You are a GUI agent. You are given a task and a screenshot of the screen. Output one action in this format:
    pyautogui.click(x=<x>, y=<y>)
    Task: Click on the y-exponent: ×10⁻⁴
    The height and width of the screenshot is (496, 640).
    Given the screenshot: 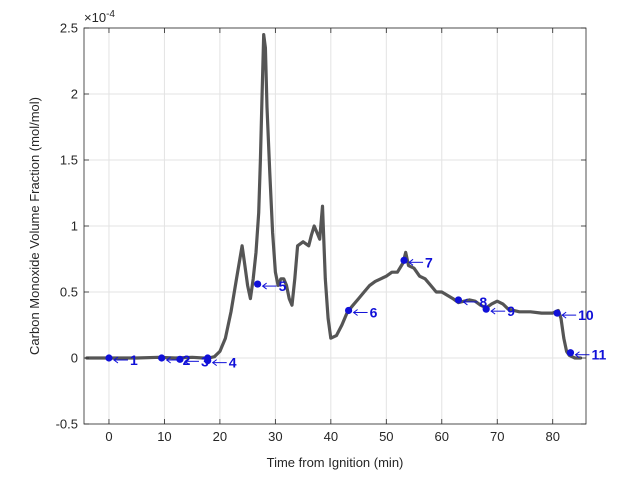 What is the action you would take?
    pyautogui.click(x=99, y=17)
    